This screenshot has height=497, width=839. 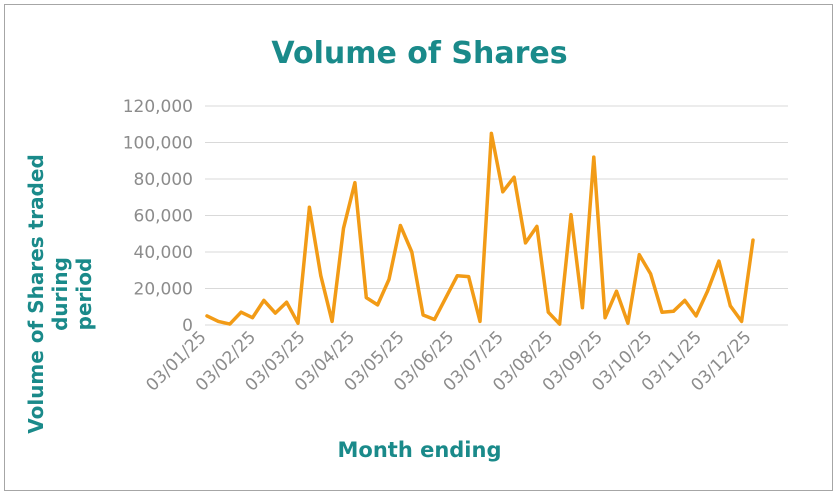 I want to click on y-tick-label: 60,000, so click(x=163, y=217).